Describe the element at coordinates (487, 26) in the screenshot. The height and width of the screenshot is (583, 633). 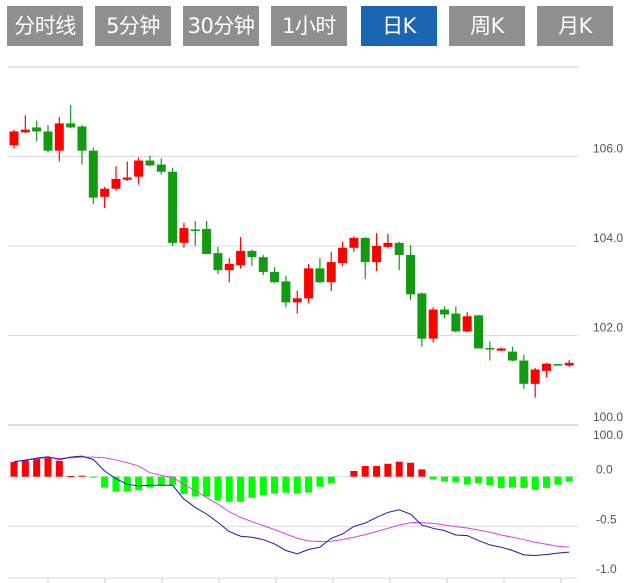
I see `tab-weekly-k: 周K` at that location.